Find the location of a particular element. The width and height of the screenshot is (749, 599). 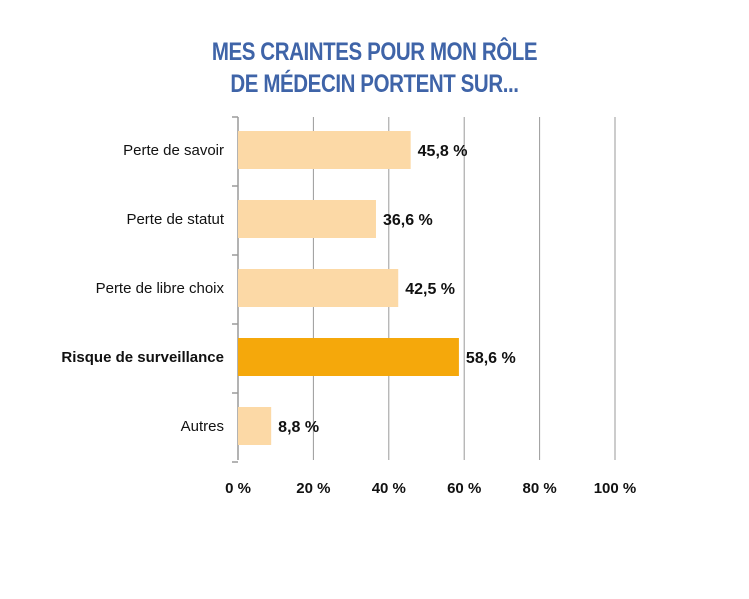

x-tick-label-20: 20 % is located at coordinates (313, 488).